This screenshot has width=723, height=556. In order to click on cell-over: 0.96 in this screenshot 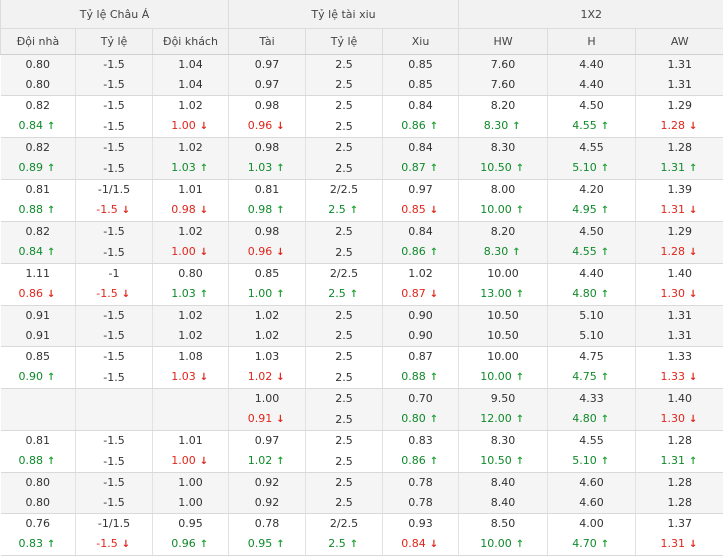, I will do `click(267, 253)`.